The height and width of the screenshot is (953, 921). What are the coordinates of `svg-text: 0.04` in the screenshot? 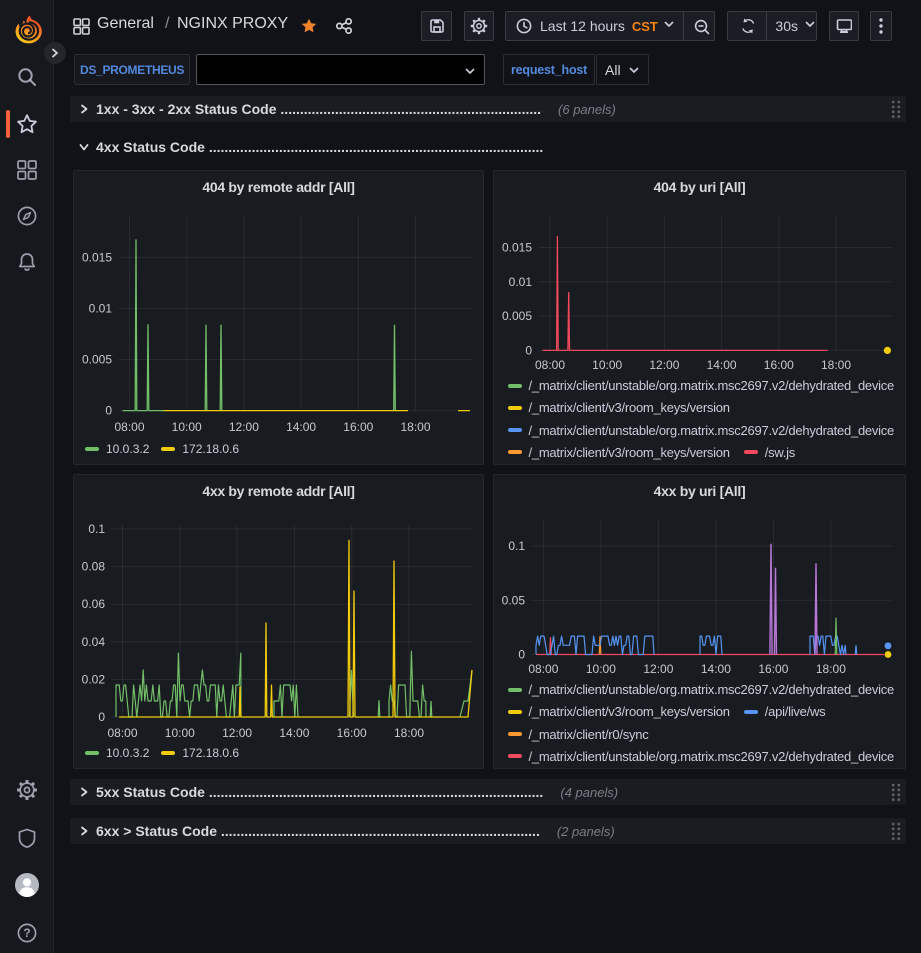 It's located at (94, 642).